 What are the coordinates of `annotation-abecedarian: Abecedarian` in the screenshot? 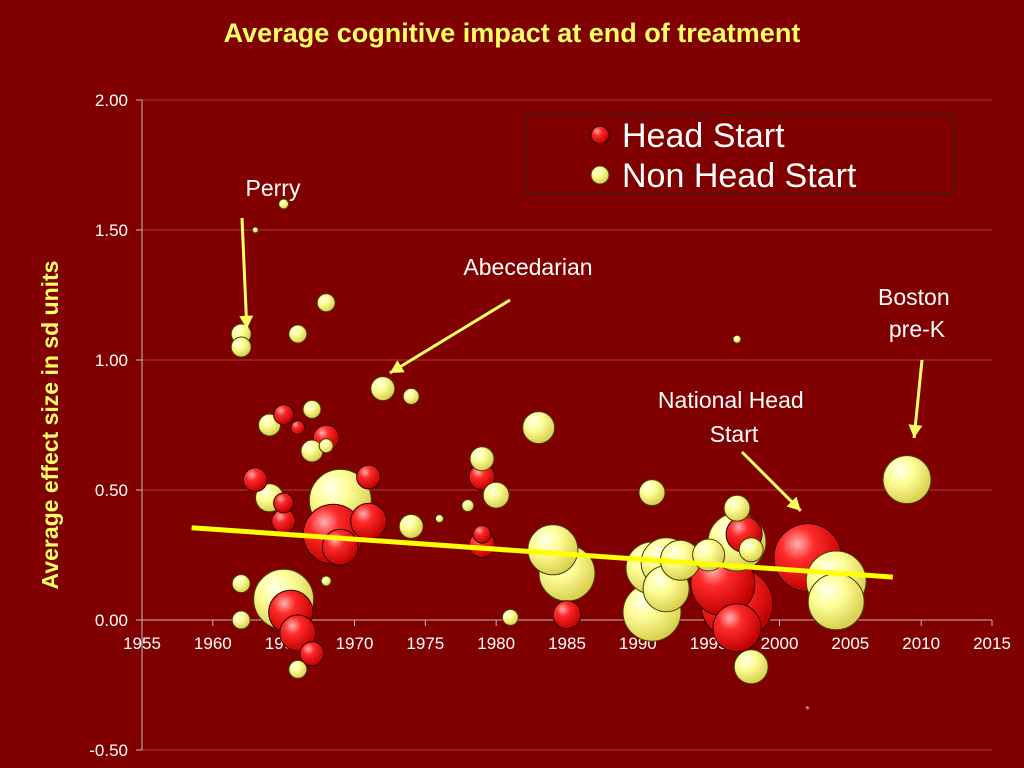 It's located at (527, 267).